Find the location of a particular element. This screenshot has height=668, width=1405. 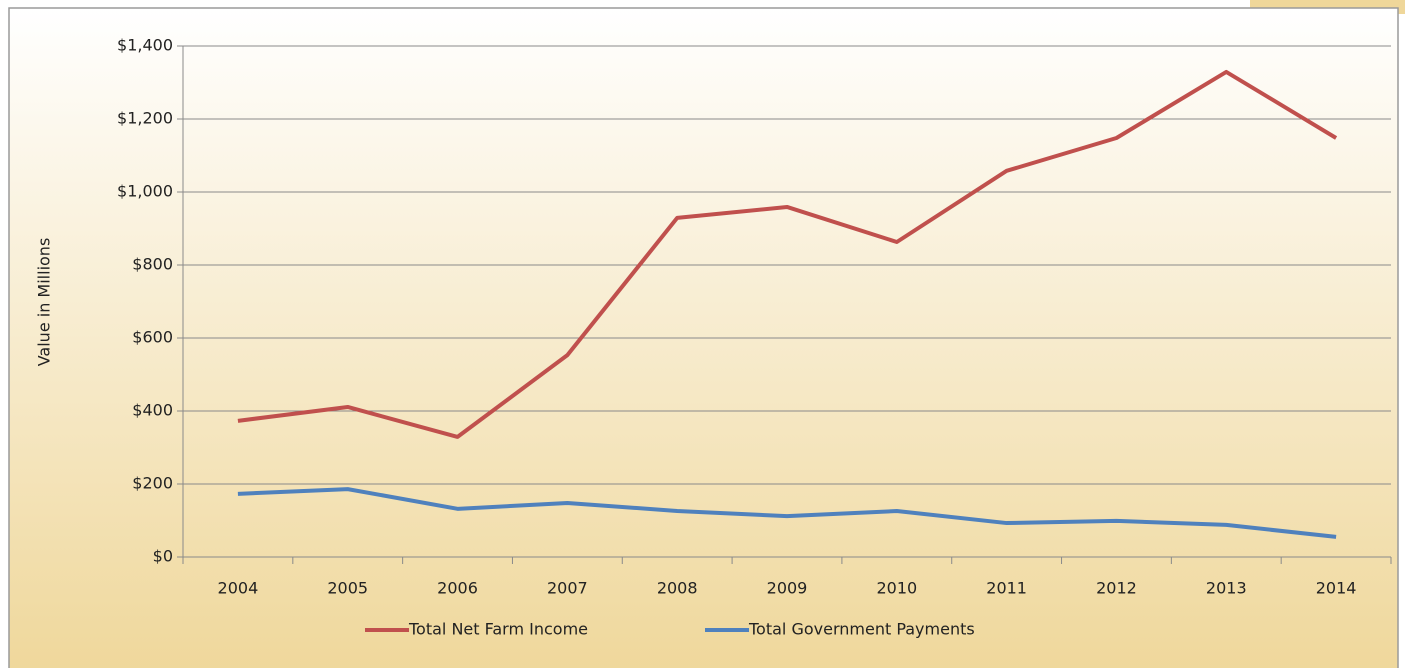

y-tick-label: $200 is located at coordinates (152, 483).